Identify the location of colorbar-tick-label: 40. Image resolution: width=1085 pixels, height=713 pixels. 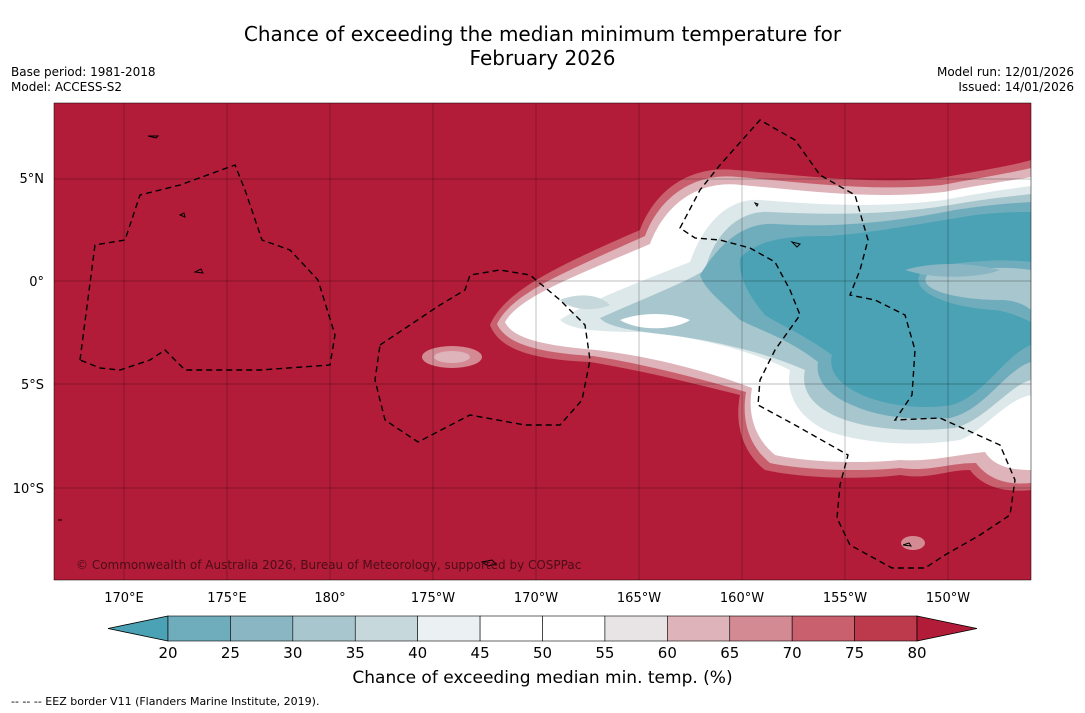
(417, 653).